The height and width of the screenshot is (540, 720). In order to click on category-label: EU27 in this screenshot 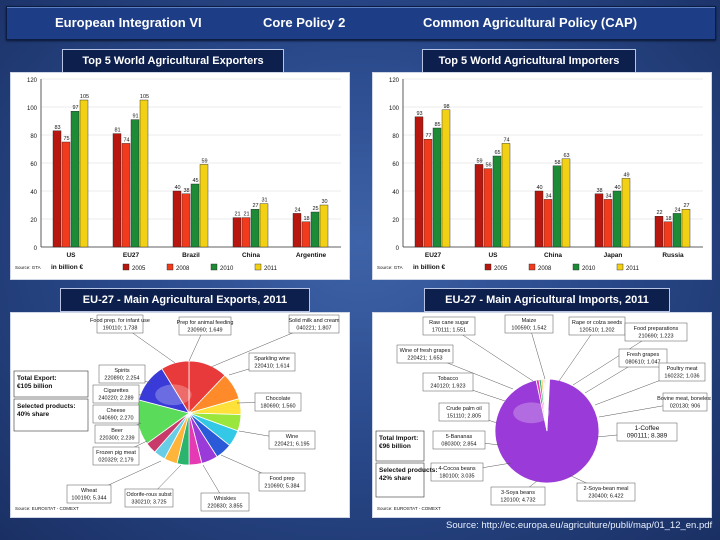, I will do `click(131, 255)`.